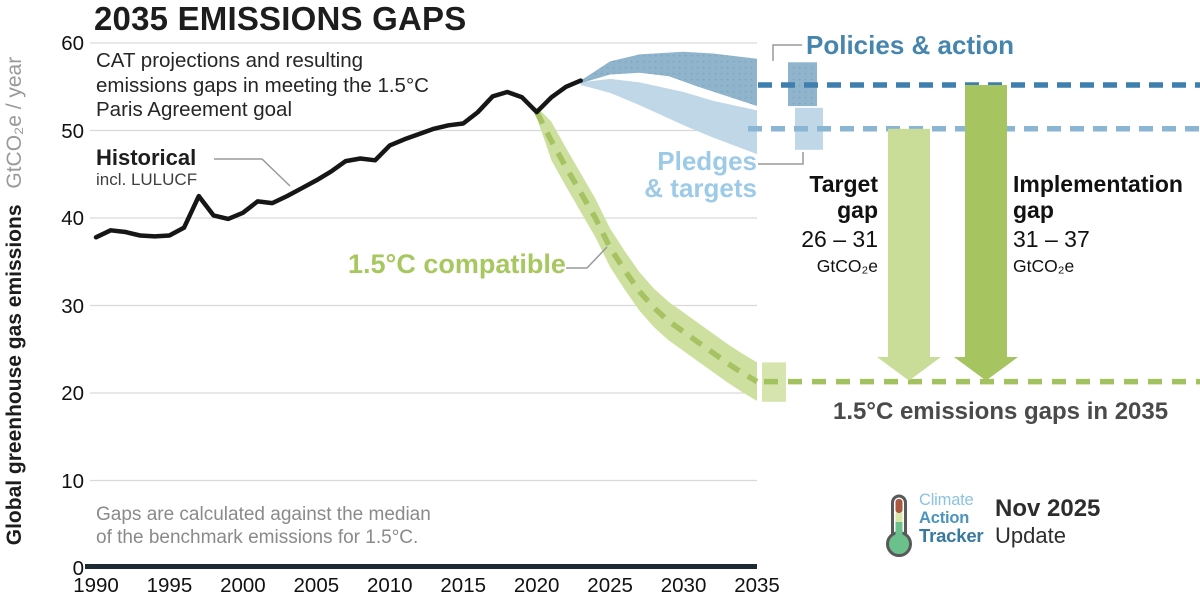 This screenshot has width=1200, height=600. Describe the element at coordinates (1051, 239) in the screenshot. I see `implementation-gap-range: 31 – 37` at that location.